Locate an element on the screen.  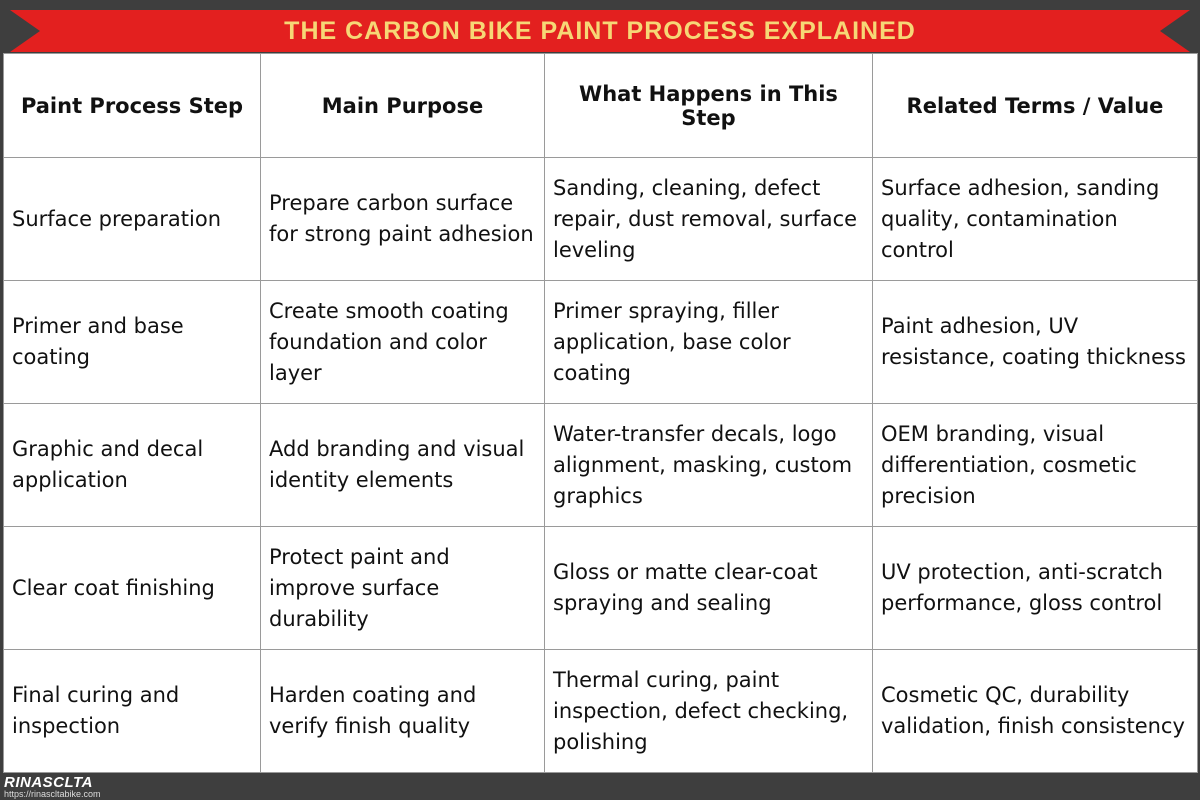
ribbon is located at coordinates (600, 31).